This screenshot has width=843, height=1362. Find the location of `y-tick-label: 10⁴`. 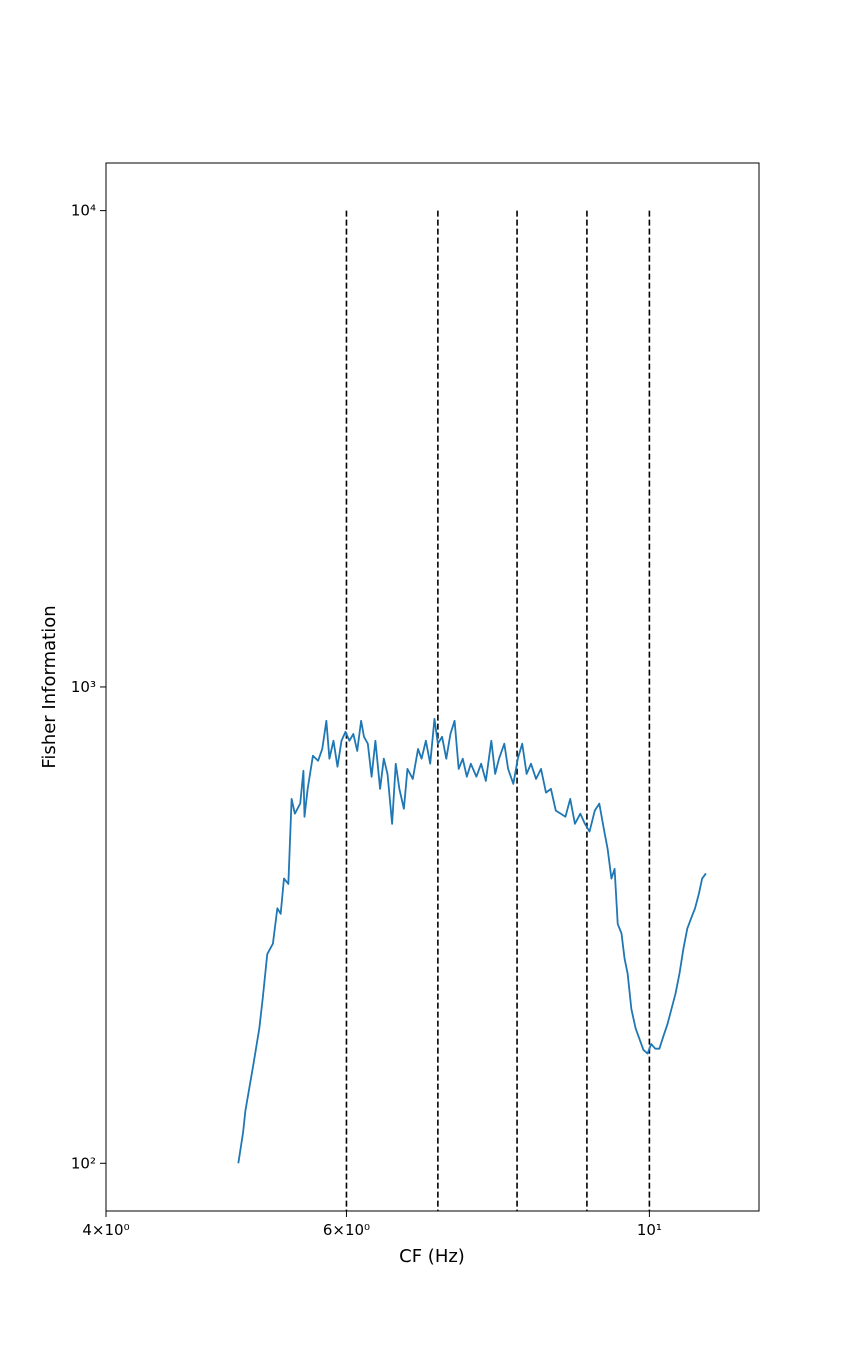

y-tick-label: 10⁴ is located at coordinates (83, 211).